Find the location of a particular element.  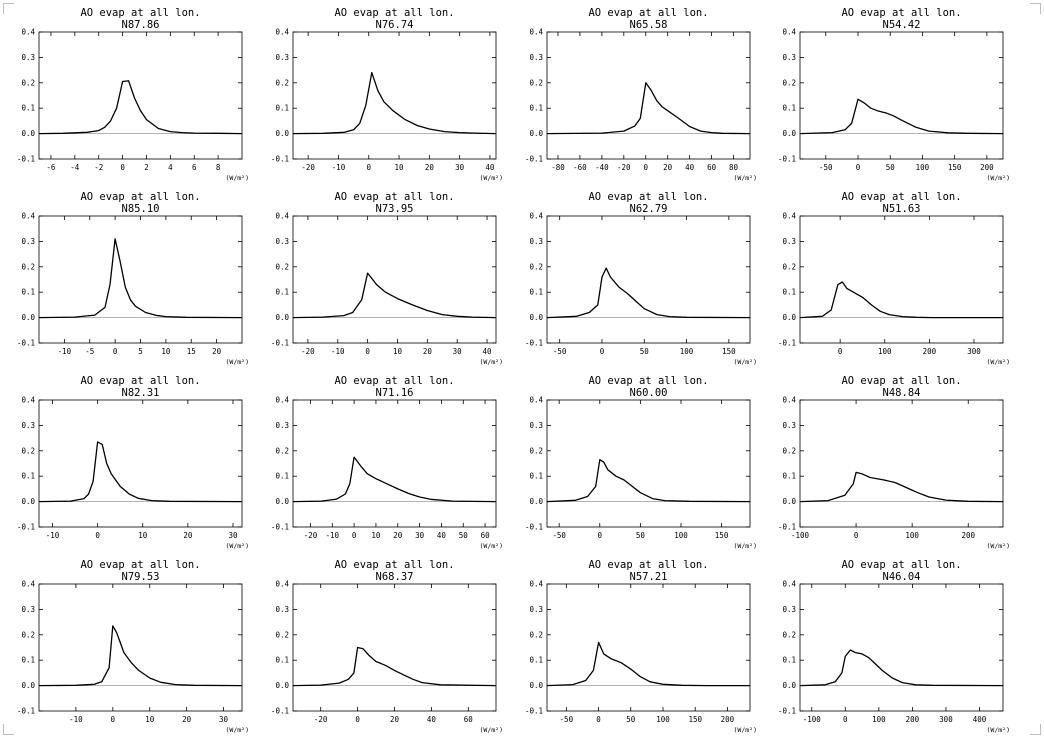

x-tick-label: -60 is located at coordinates (580, 167).